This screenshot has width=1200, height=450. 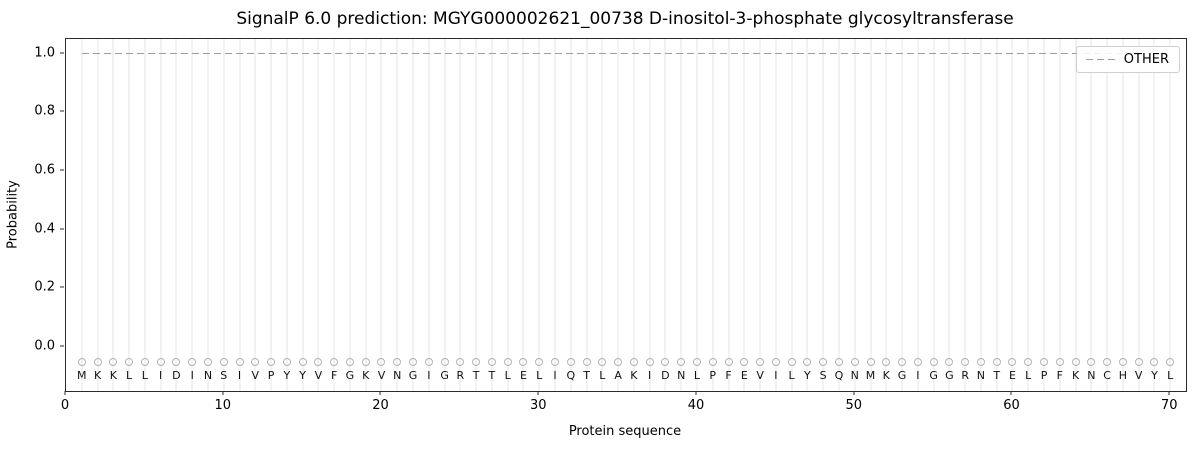 I want to click on residue-letter: Y, so click(x=807, y=376).